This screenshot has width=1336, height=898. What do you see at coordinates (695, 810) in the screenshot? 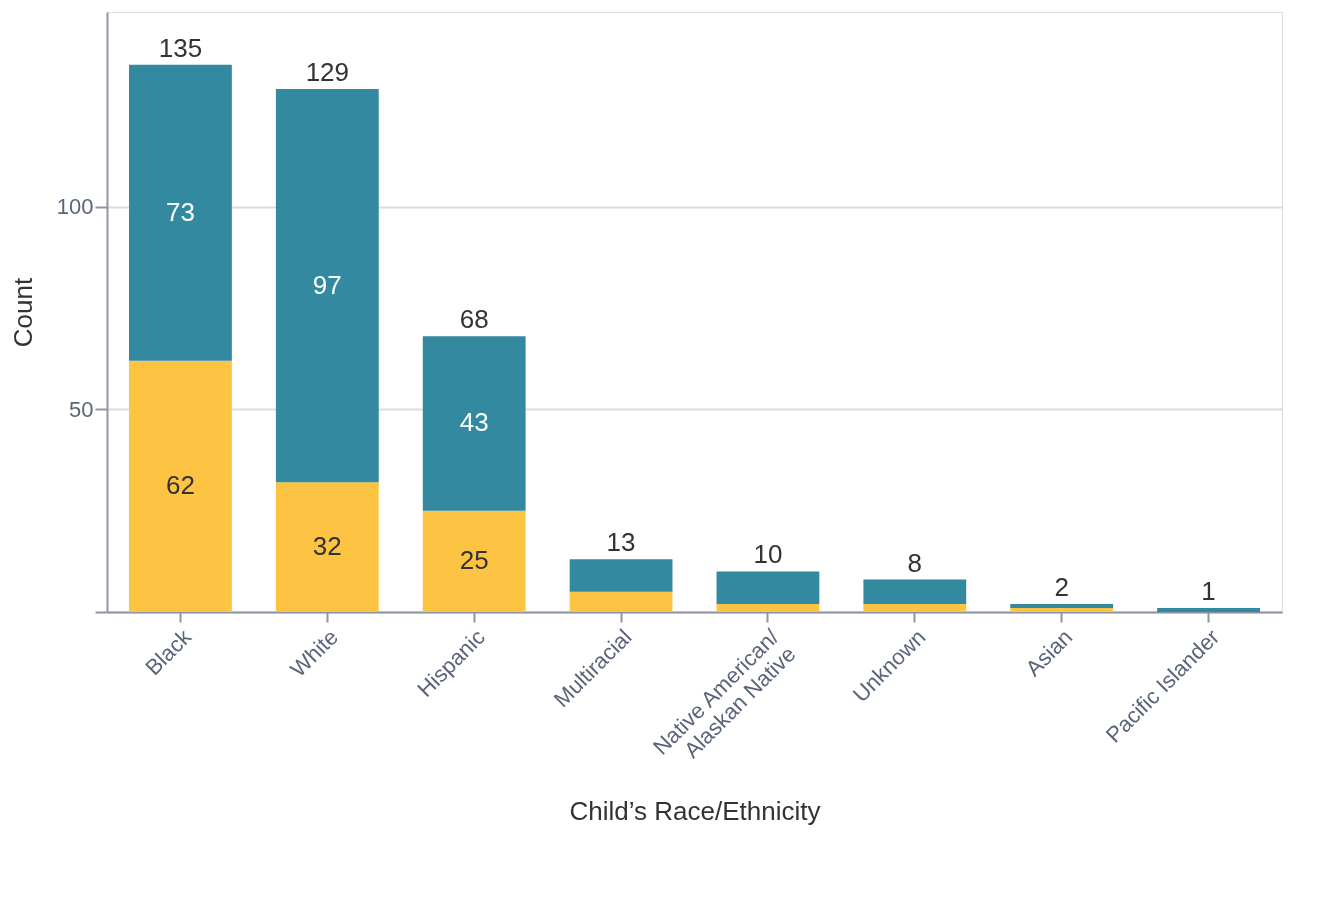
I see `x-axis-title: Child’s Race/Ethnicity` at bounding box center [695, 810].